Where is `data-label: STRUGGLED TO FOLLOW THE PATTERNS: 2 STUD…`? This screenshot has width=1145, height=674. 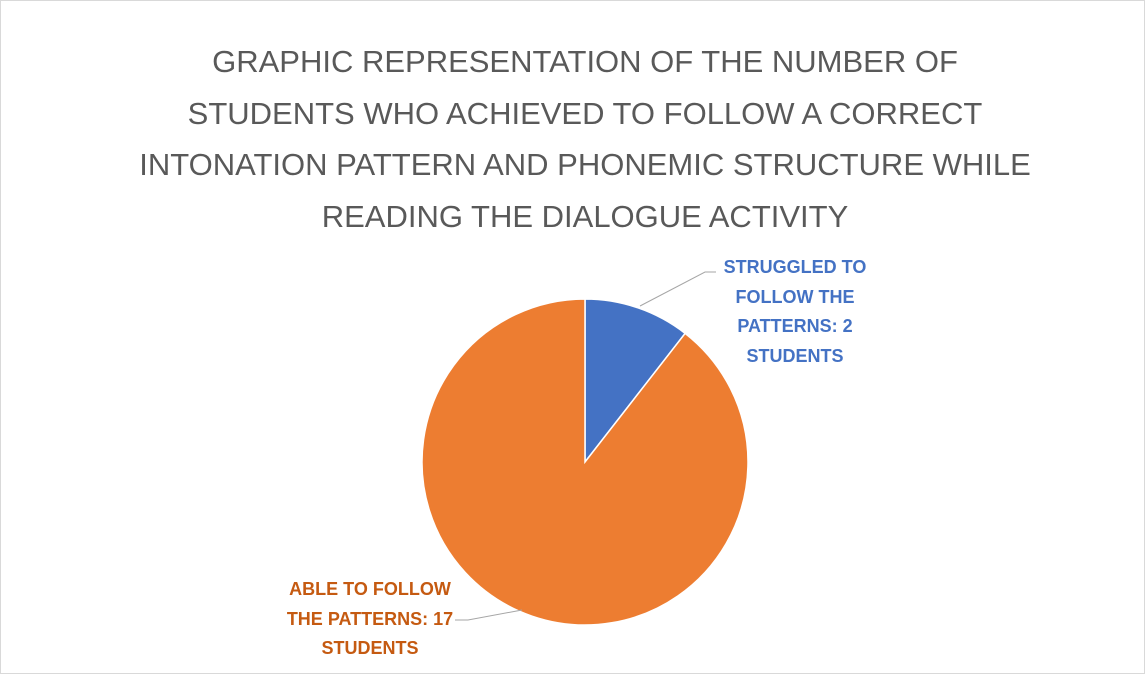 data-label: STRUGGLED TO FOLLOW THE PATTERNS: 2 STUD… is located at coordinates (795, 311).